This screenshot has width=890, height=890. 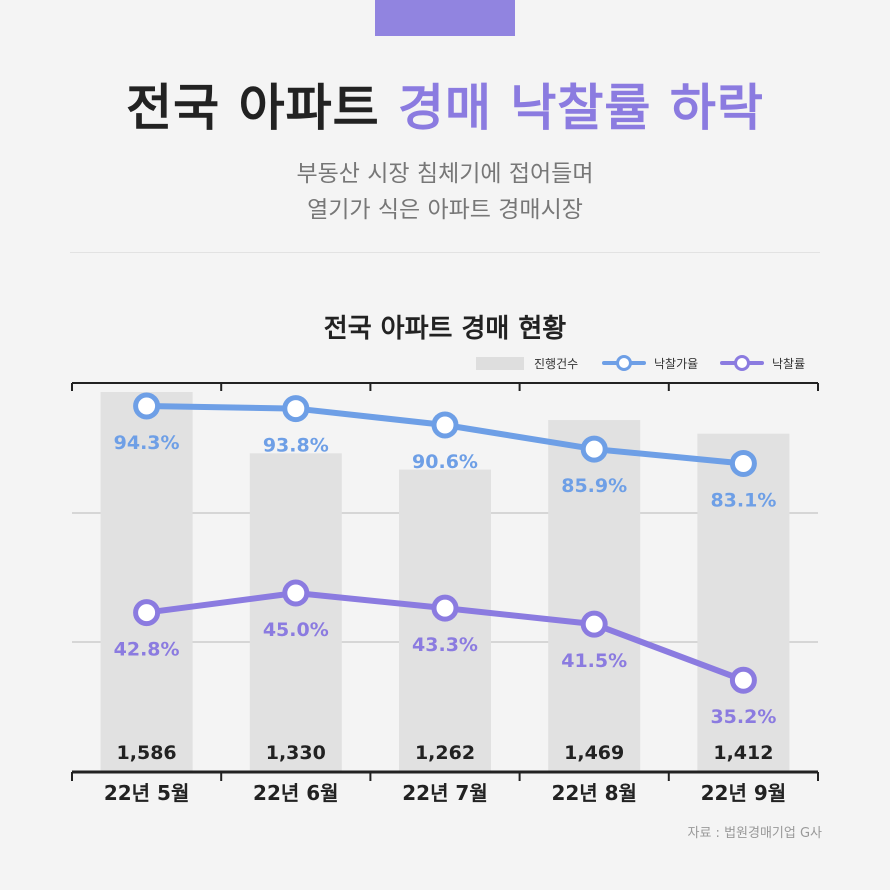 What do you see at coordinates (445, 18) in the screenshot?
I see `top-accent-tab` at bounding box center [445, 18].